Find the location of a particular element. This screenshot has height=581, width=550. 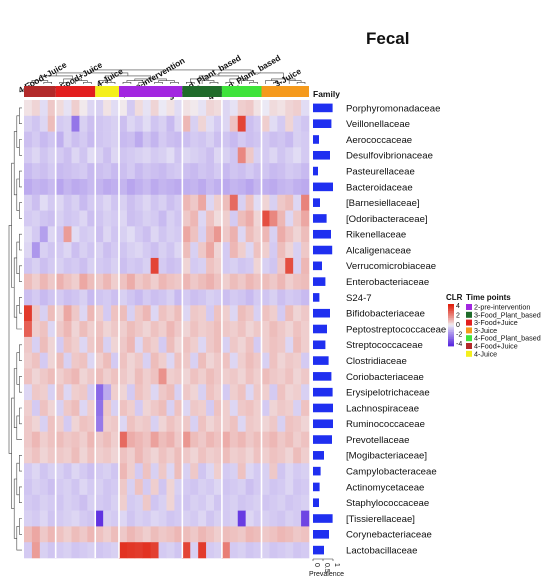

chart-title: Fecal is located at coordinates (387, 38).